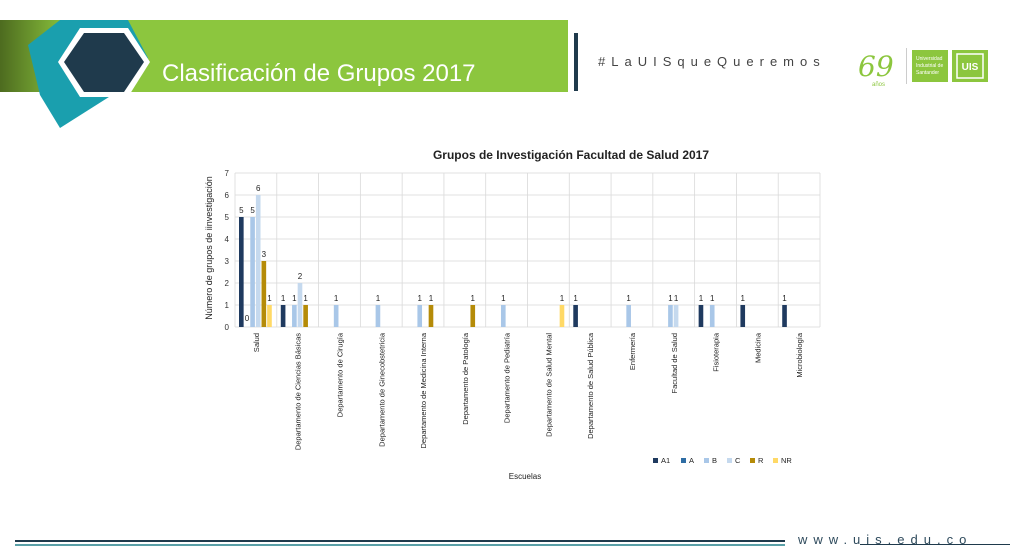 The height and width of the screenshot is (557, 1023). I want to click on y-tick-label: 7, so click(227, 173).